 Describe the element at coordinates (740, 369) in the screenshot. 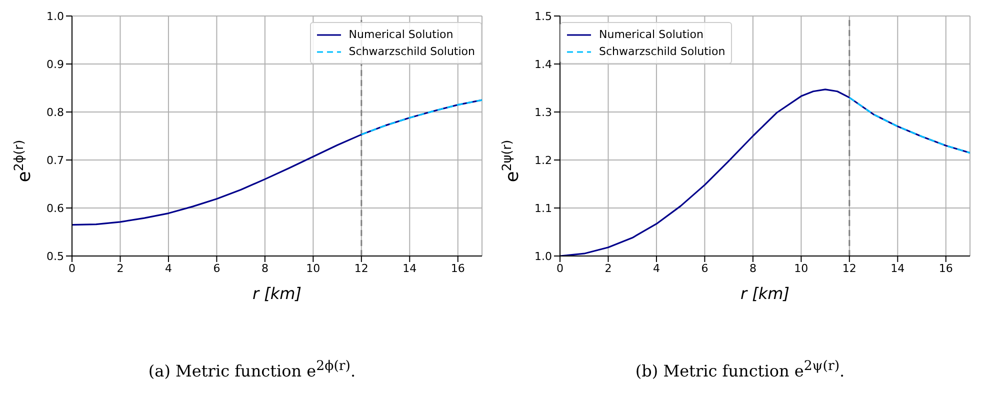

I see `text: (b) Metric function e$^{2ψ(r)}$.` at that location.